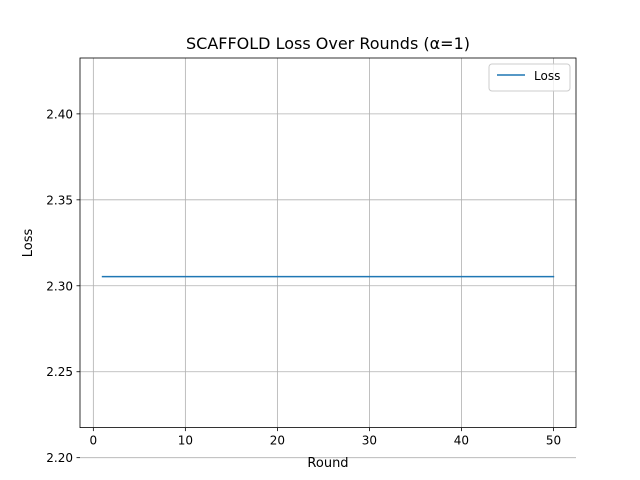  I want to click on y-tick-label: 2.20, so click(59, 458).